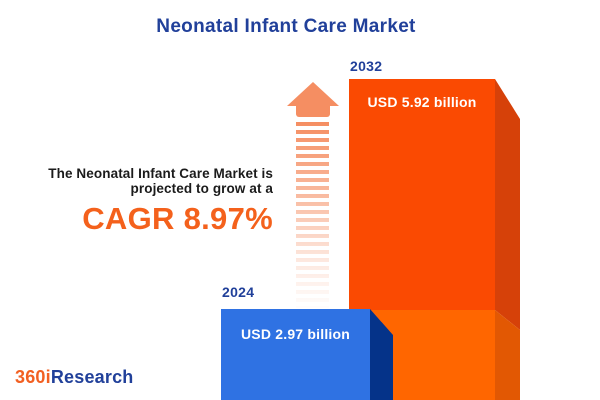  I want to click on bar-2032-side-upper, so click(507, 204).